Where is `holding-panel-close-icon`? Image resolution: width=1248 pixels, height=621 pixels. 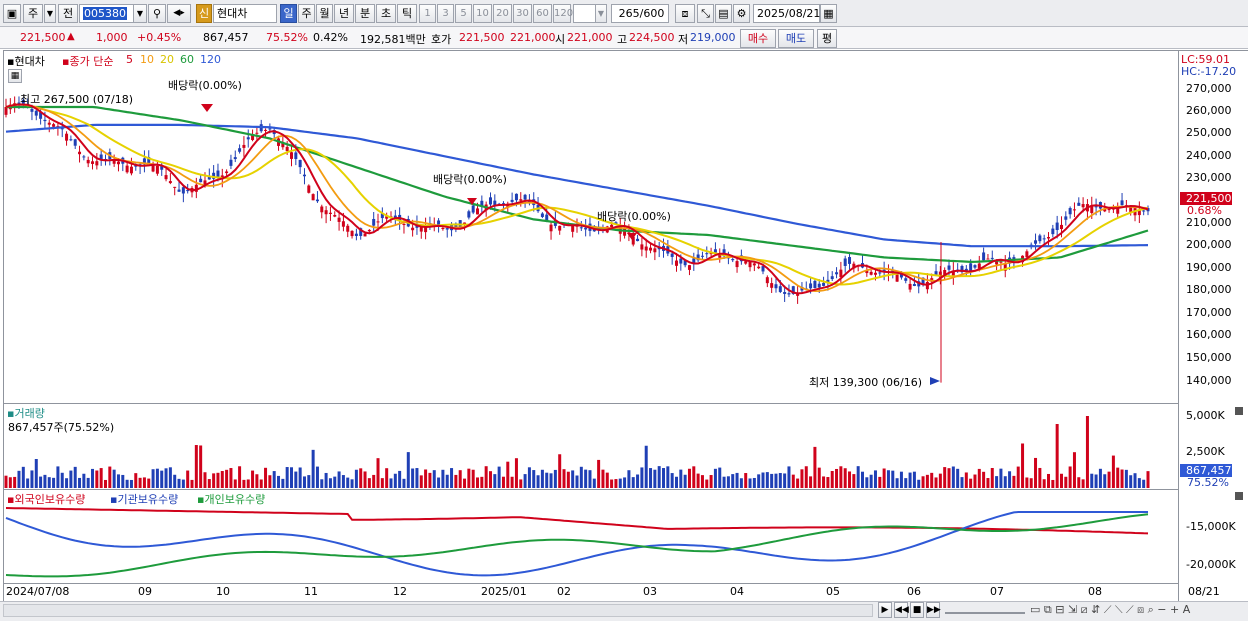 holding-panel-close-icon is located at coordinates (1239, 496).